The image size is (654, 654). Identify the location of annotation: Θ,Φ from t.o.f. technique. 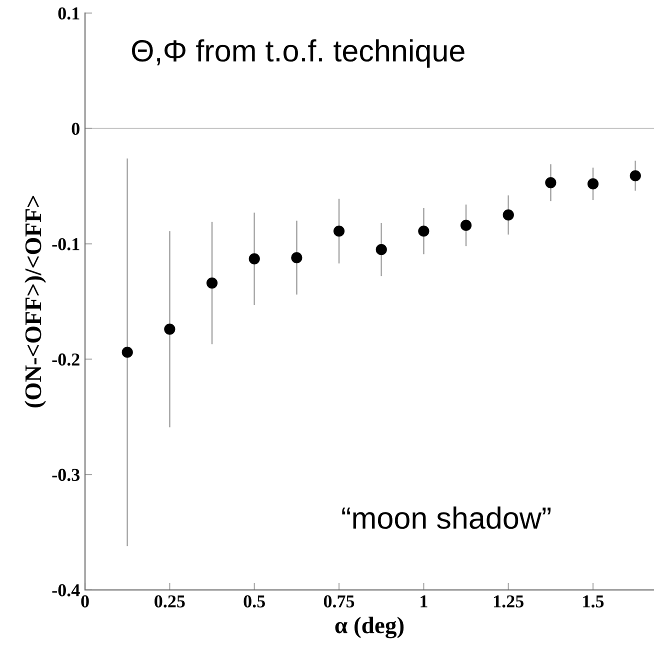
(298, 53).